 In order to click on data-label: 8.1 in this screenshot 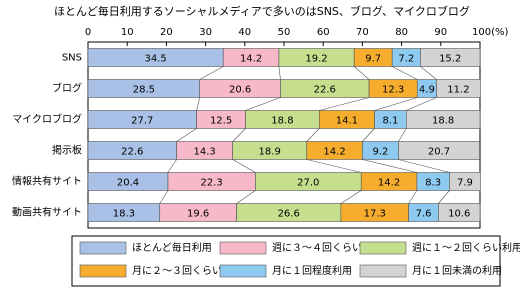, I will do `click(390, 121)`.